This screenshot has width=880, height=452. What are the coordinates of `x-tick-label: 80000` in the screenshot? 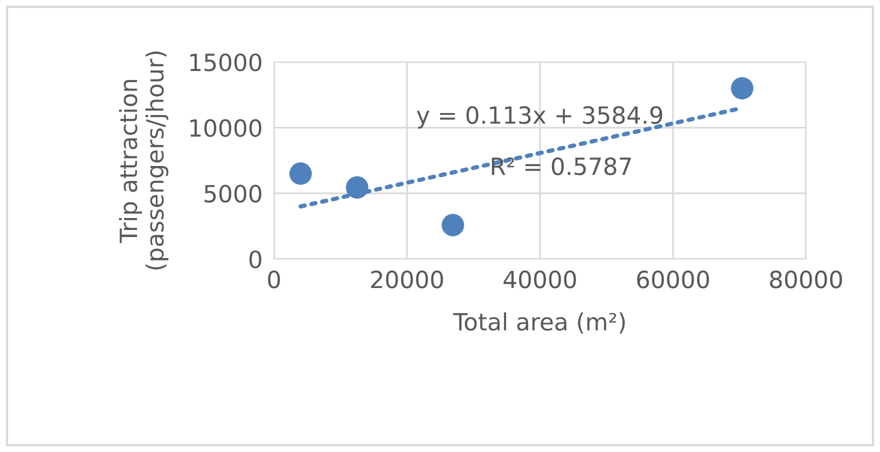 It's located at (806, 279).